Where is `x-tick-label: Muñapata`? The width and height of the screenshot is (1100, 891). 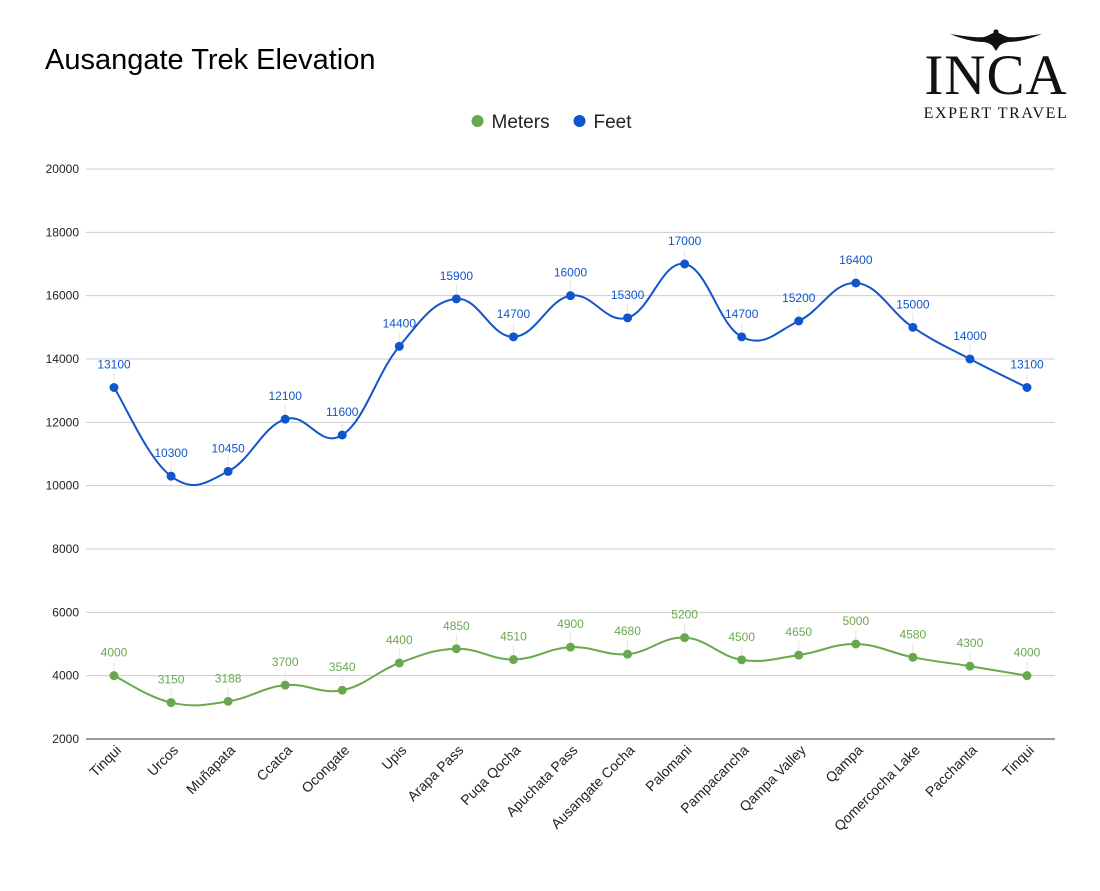
x-tick-label: Muñapata is located at coordinates (210, 769).